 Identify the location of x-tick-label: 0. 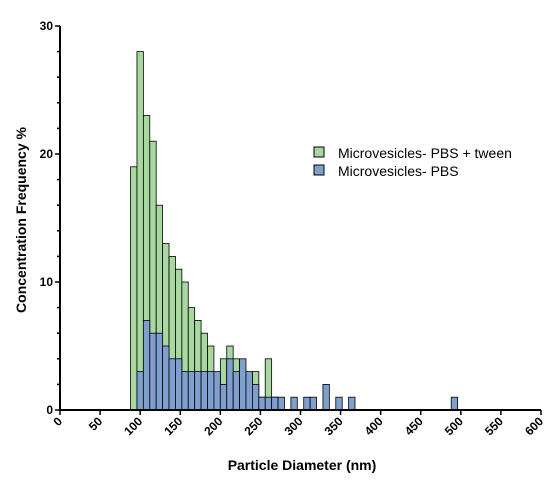
(57, 421).